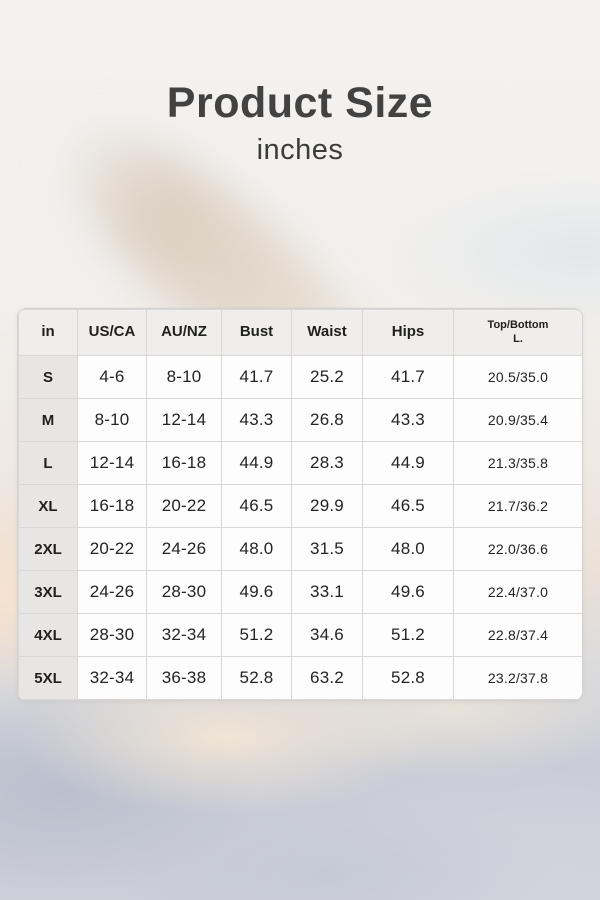 This screenshot has height=900, width=600. I want to click on value-cell: 23.2/37.8, so click(517, 678).